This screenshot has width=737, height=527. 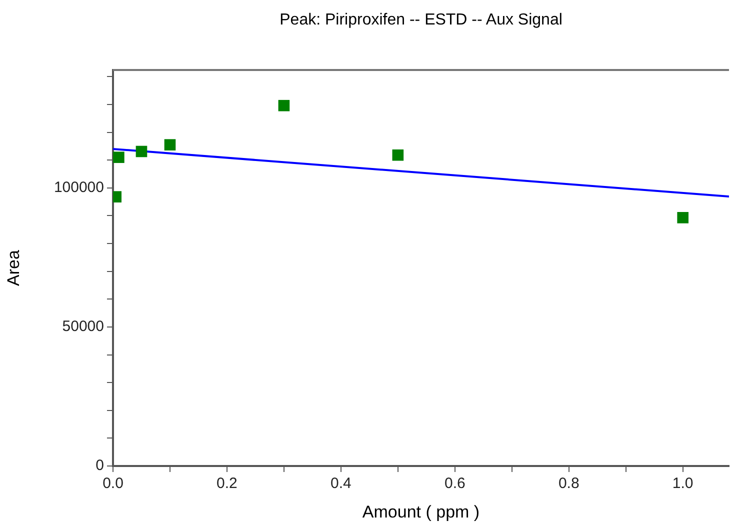 I want to click on chart-title: Peak: Piriproxifen -- ESTD -- Aux Signal, so click(x=421, y=19).